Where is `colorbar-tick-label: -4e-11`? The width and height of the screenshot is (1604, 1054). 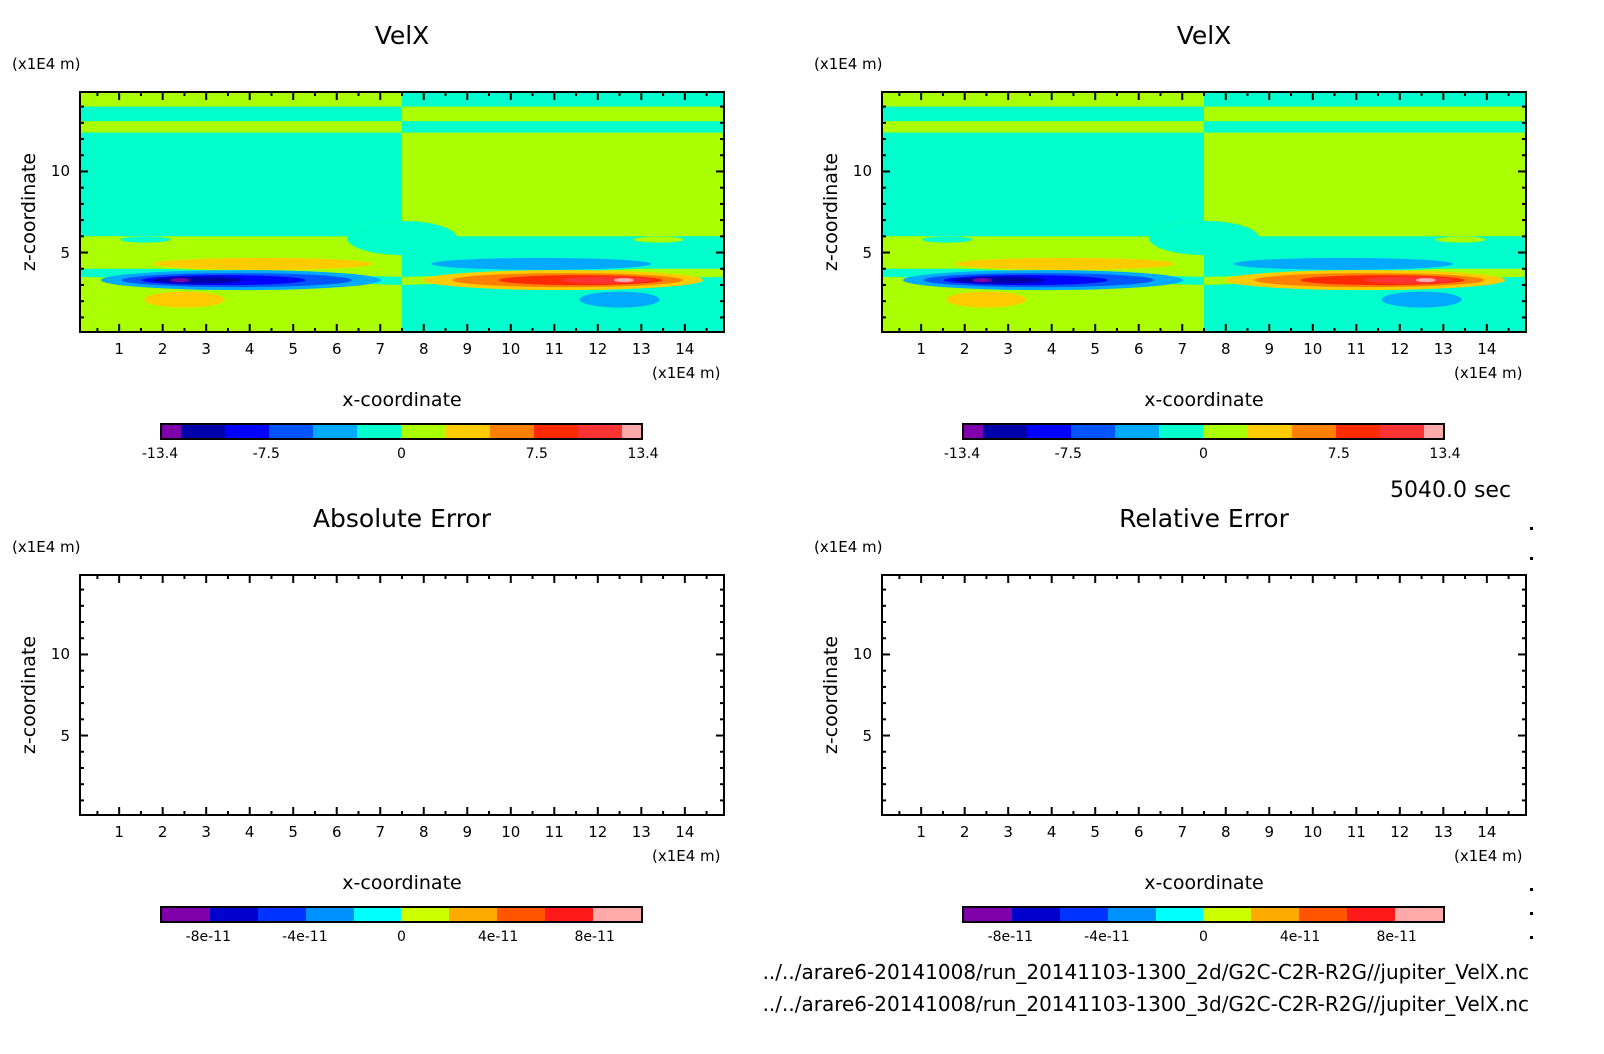 colorbar-tick-label: -4e-11 is located at coordinates (1107, 937).